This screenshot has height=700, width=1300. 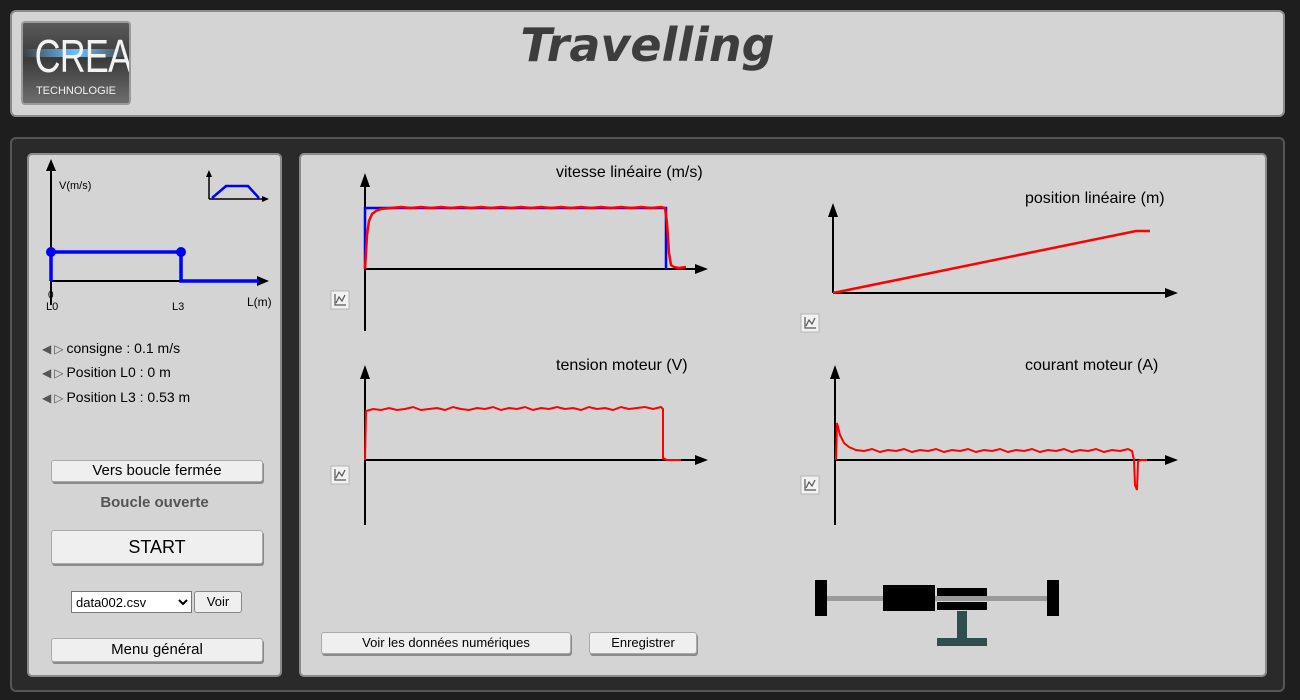 I want to click on param-position-L0: ◀ ▷ Position L0 : 0 m, so click(x=106, y=372).